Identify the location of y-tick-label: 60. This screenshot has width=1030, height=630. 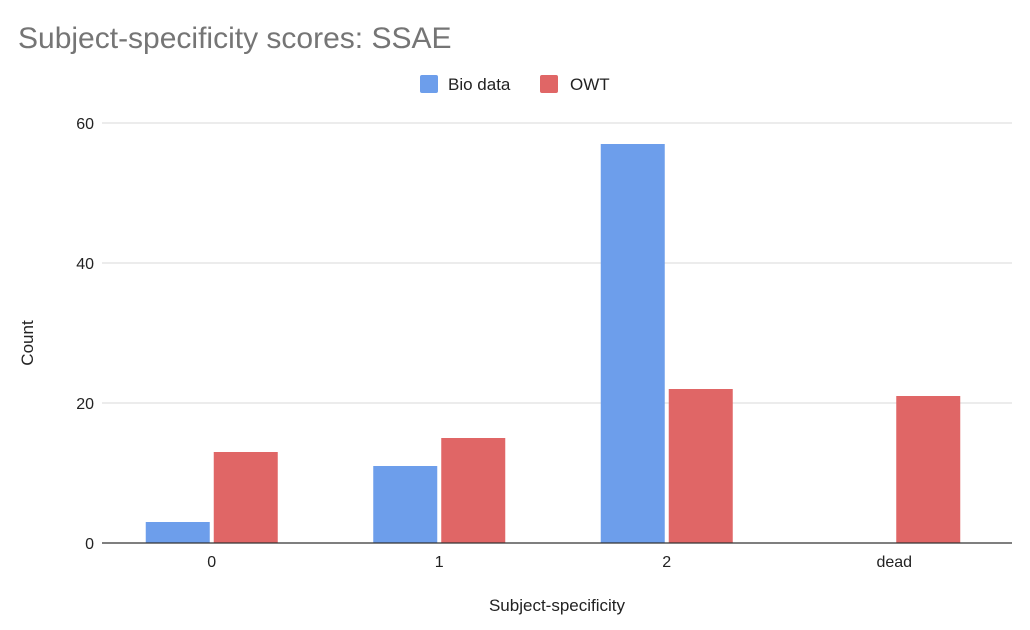
(85, 124).